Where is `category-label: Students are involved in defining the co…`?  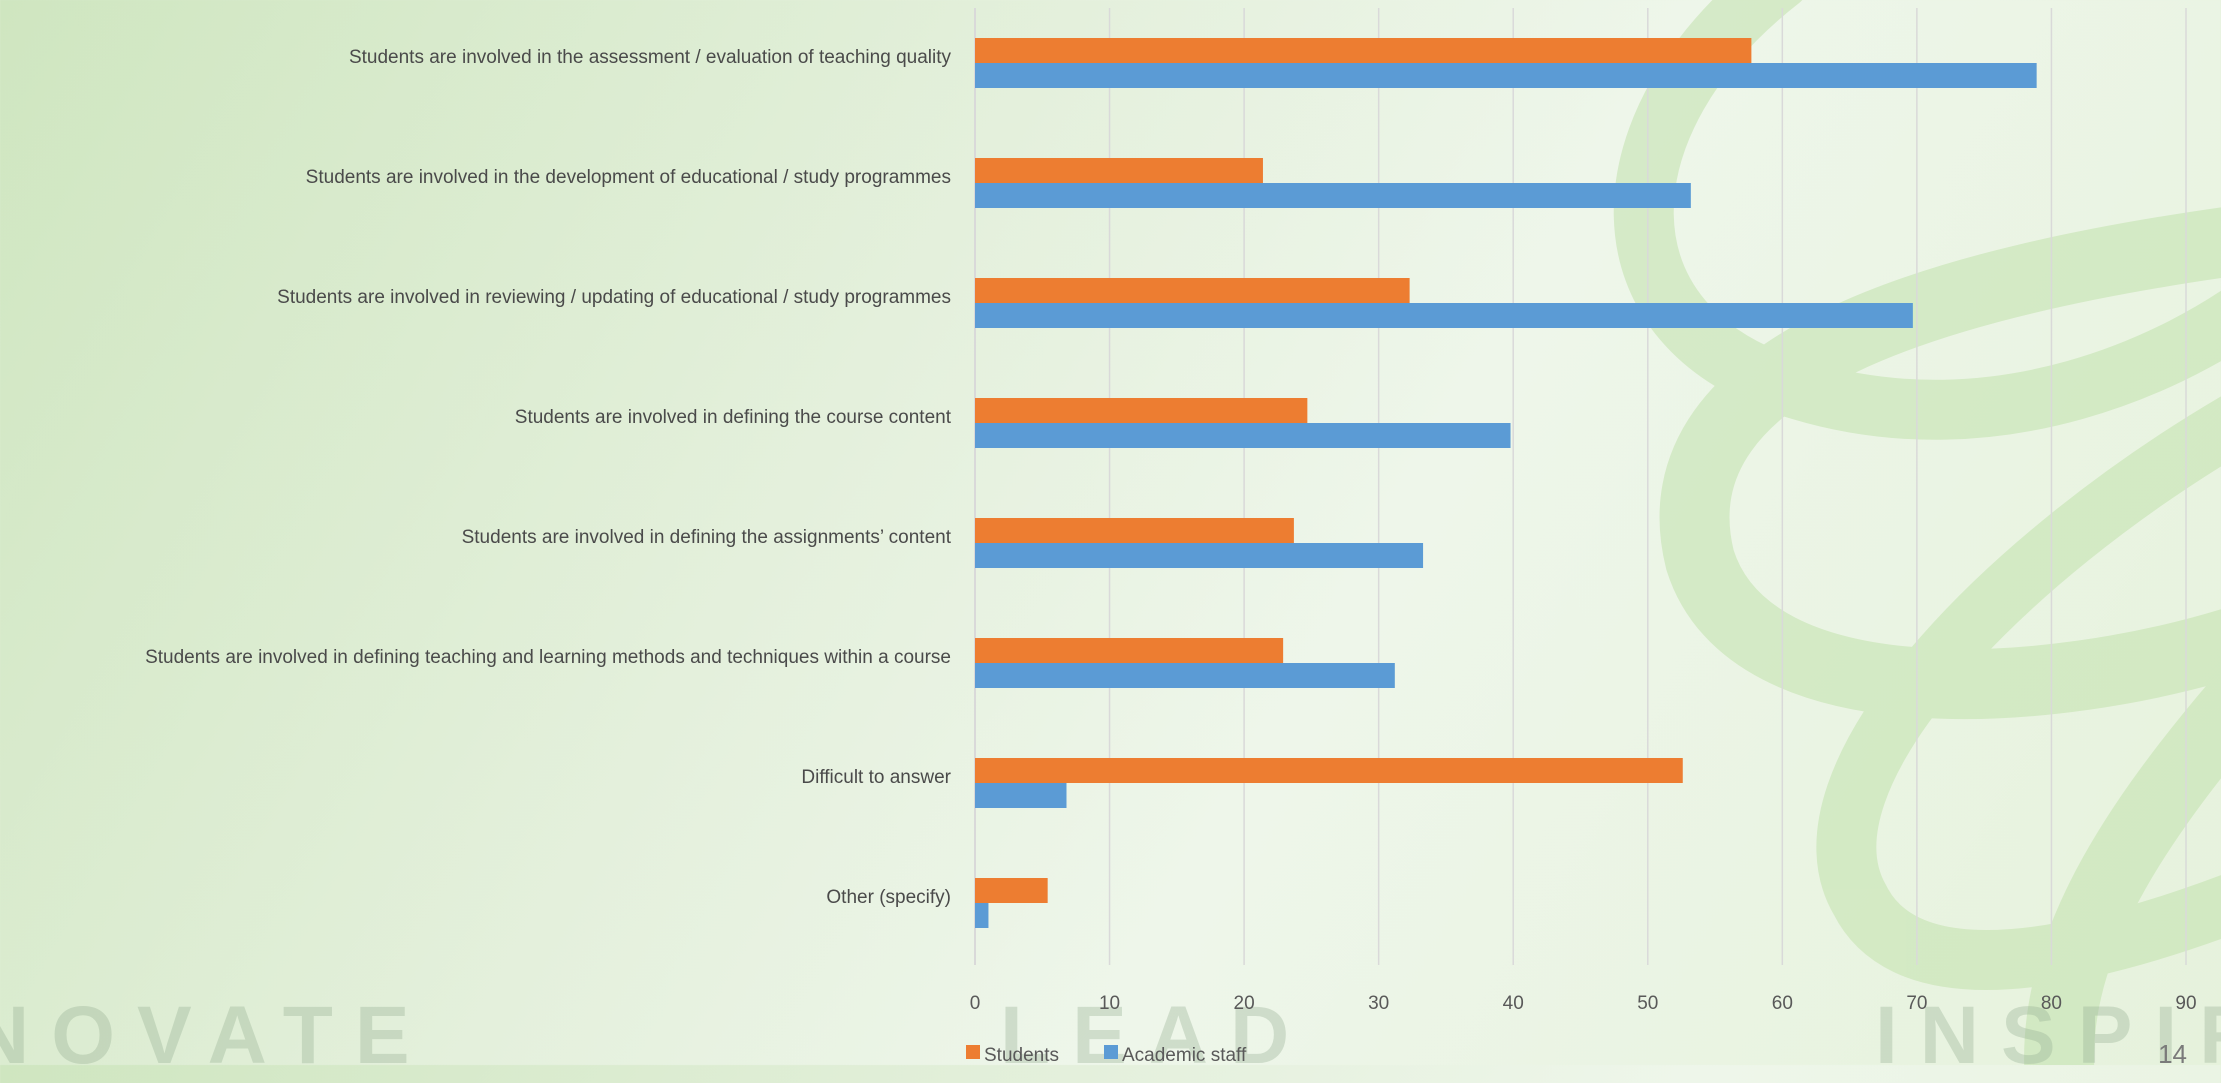 category-label: Students are involved in defining the co… is located at coordinates (733, 417).